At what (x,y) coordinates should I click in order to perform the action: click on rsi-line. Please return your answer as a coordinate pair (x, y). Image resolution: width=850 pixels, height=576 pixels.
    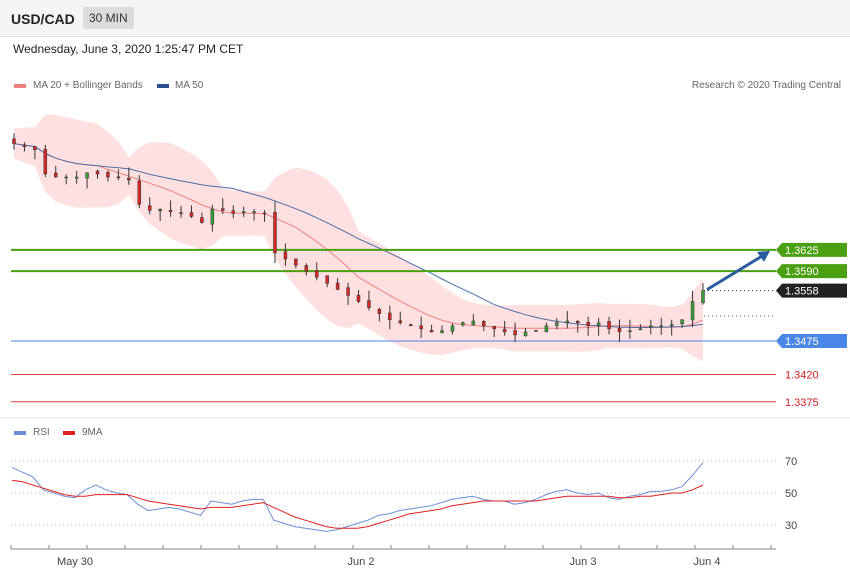
    Looking at the image, I should click on (357, 497).